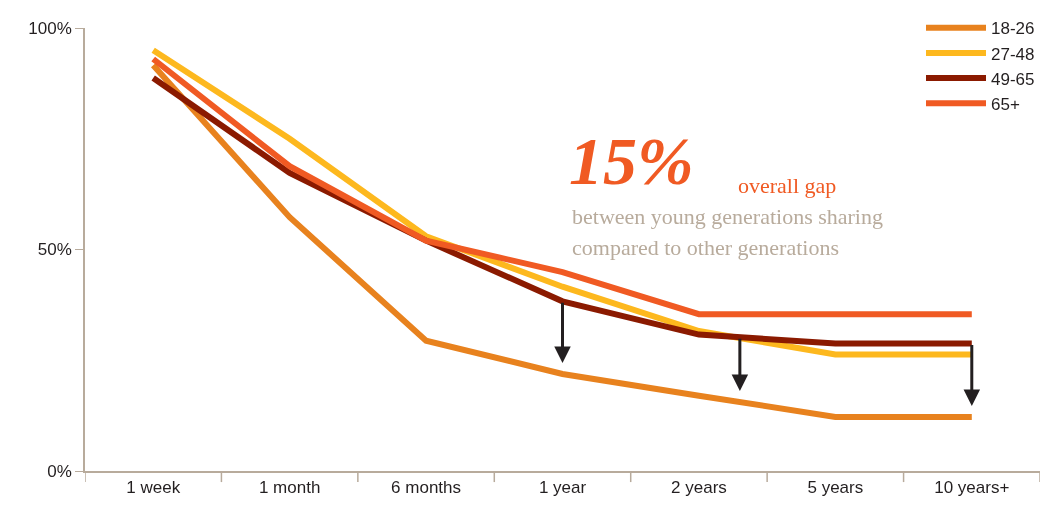  What do you see at coordinates (727, 216) in the screenshot?
I see `annotation: between young generations sharing` at bounding box center [727, 216].